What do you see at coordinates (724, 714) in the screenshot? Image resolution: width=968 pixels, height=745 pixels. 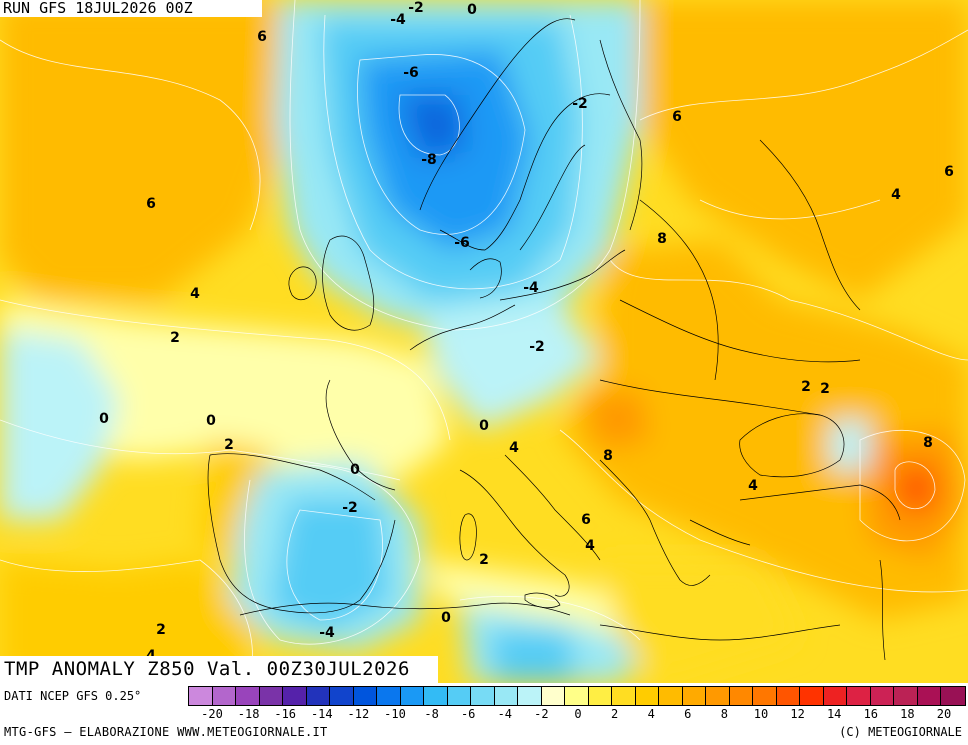 I see `legend-tick: 8` at bounding box center [724, 714].